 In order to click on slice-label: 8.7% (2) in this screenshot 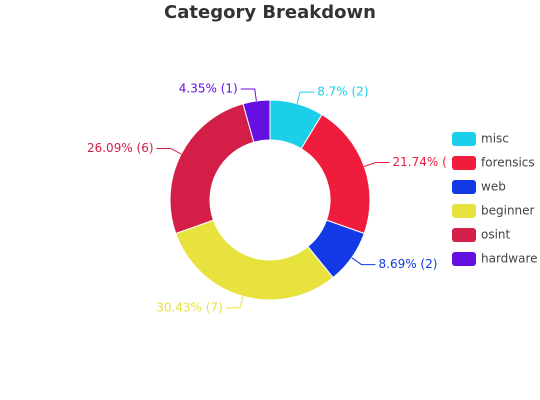, I will do `click(342, 92)`.